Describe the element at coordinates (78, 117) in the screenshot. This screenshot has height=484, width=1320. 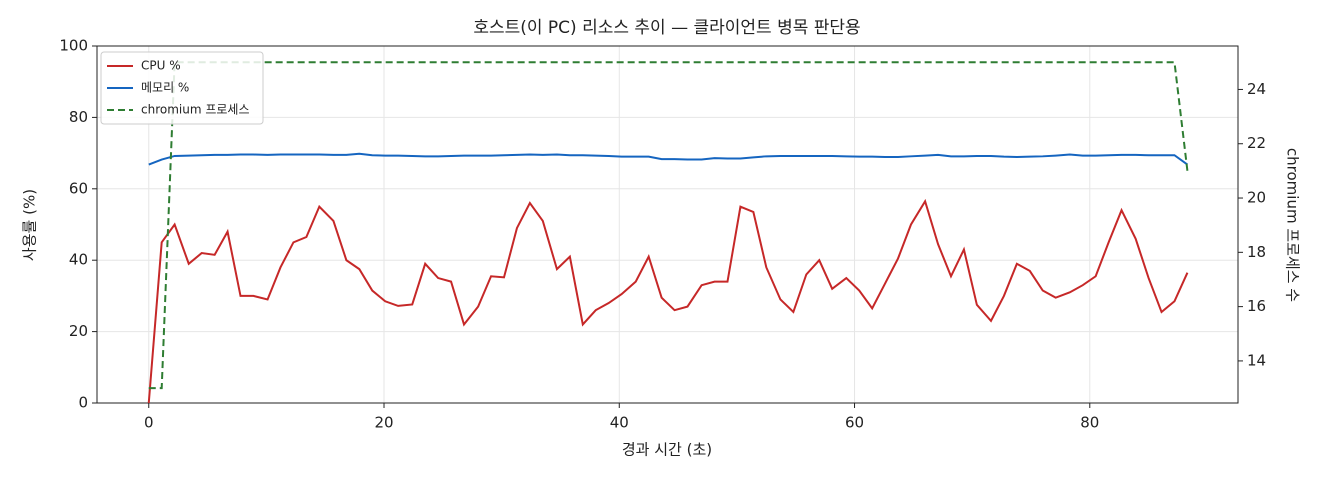
I see `y-tick-label: 80` at that location.